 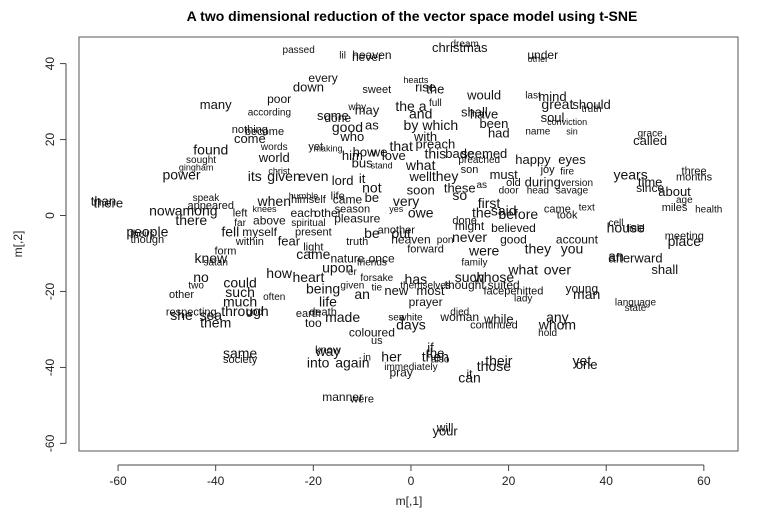 What do you see at coordinates (410, 476) in the screenshot?
I see `x-axis: -60 -40 -20 0 20 40 60` at bounding box center [410, 476].